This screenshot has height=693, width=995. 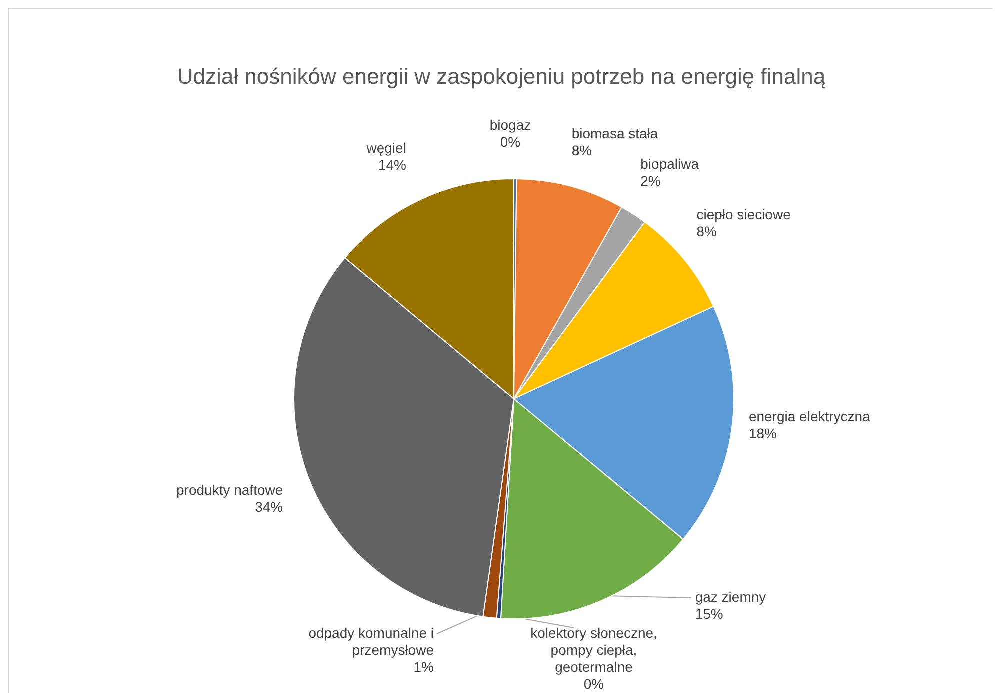 What do you see at coordinates (670, 164) in the screenshot?
I see `slice-label: biopaliwa` at bounding box center [670, 164].